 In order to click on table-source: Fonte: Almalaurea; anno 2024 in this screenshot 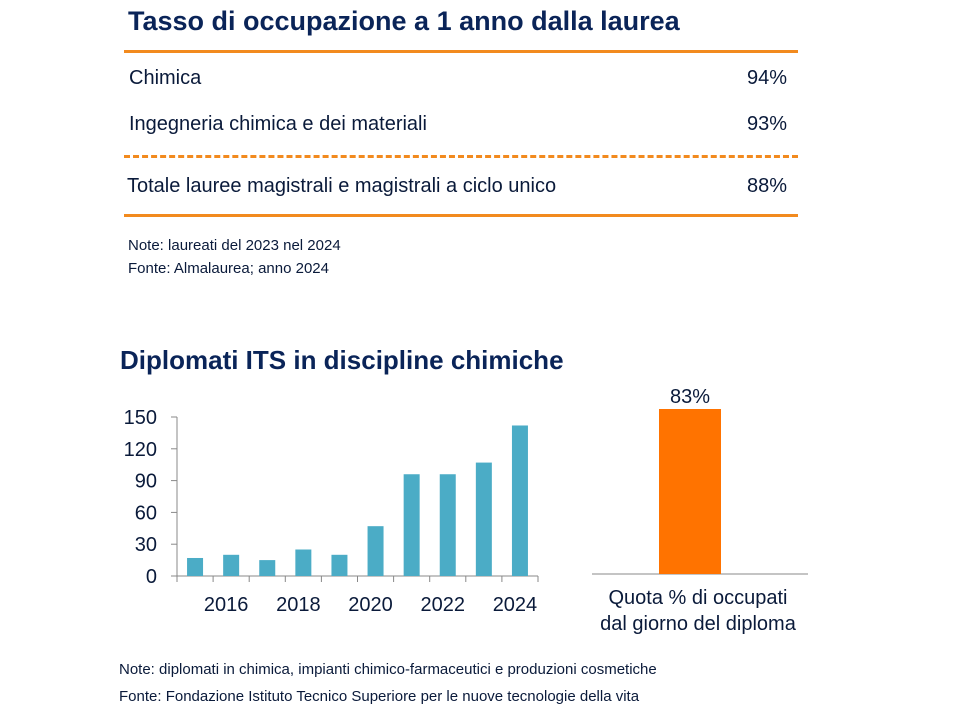, I will do `click(228, 268)`.